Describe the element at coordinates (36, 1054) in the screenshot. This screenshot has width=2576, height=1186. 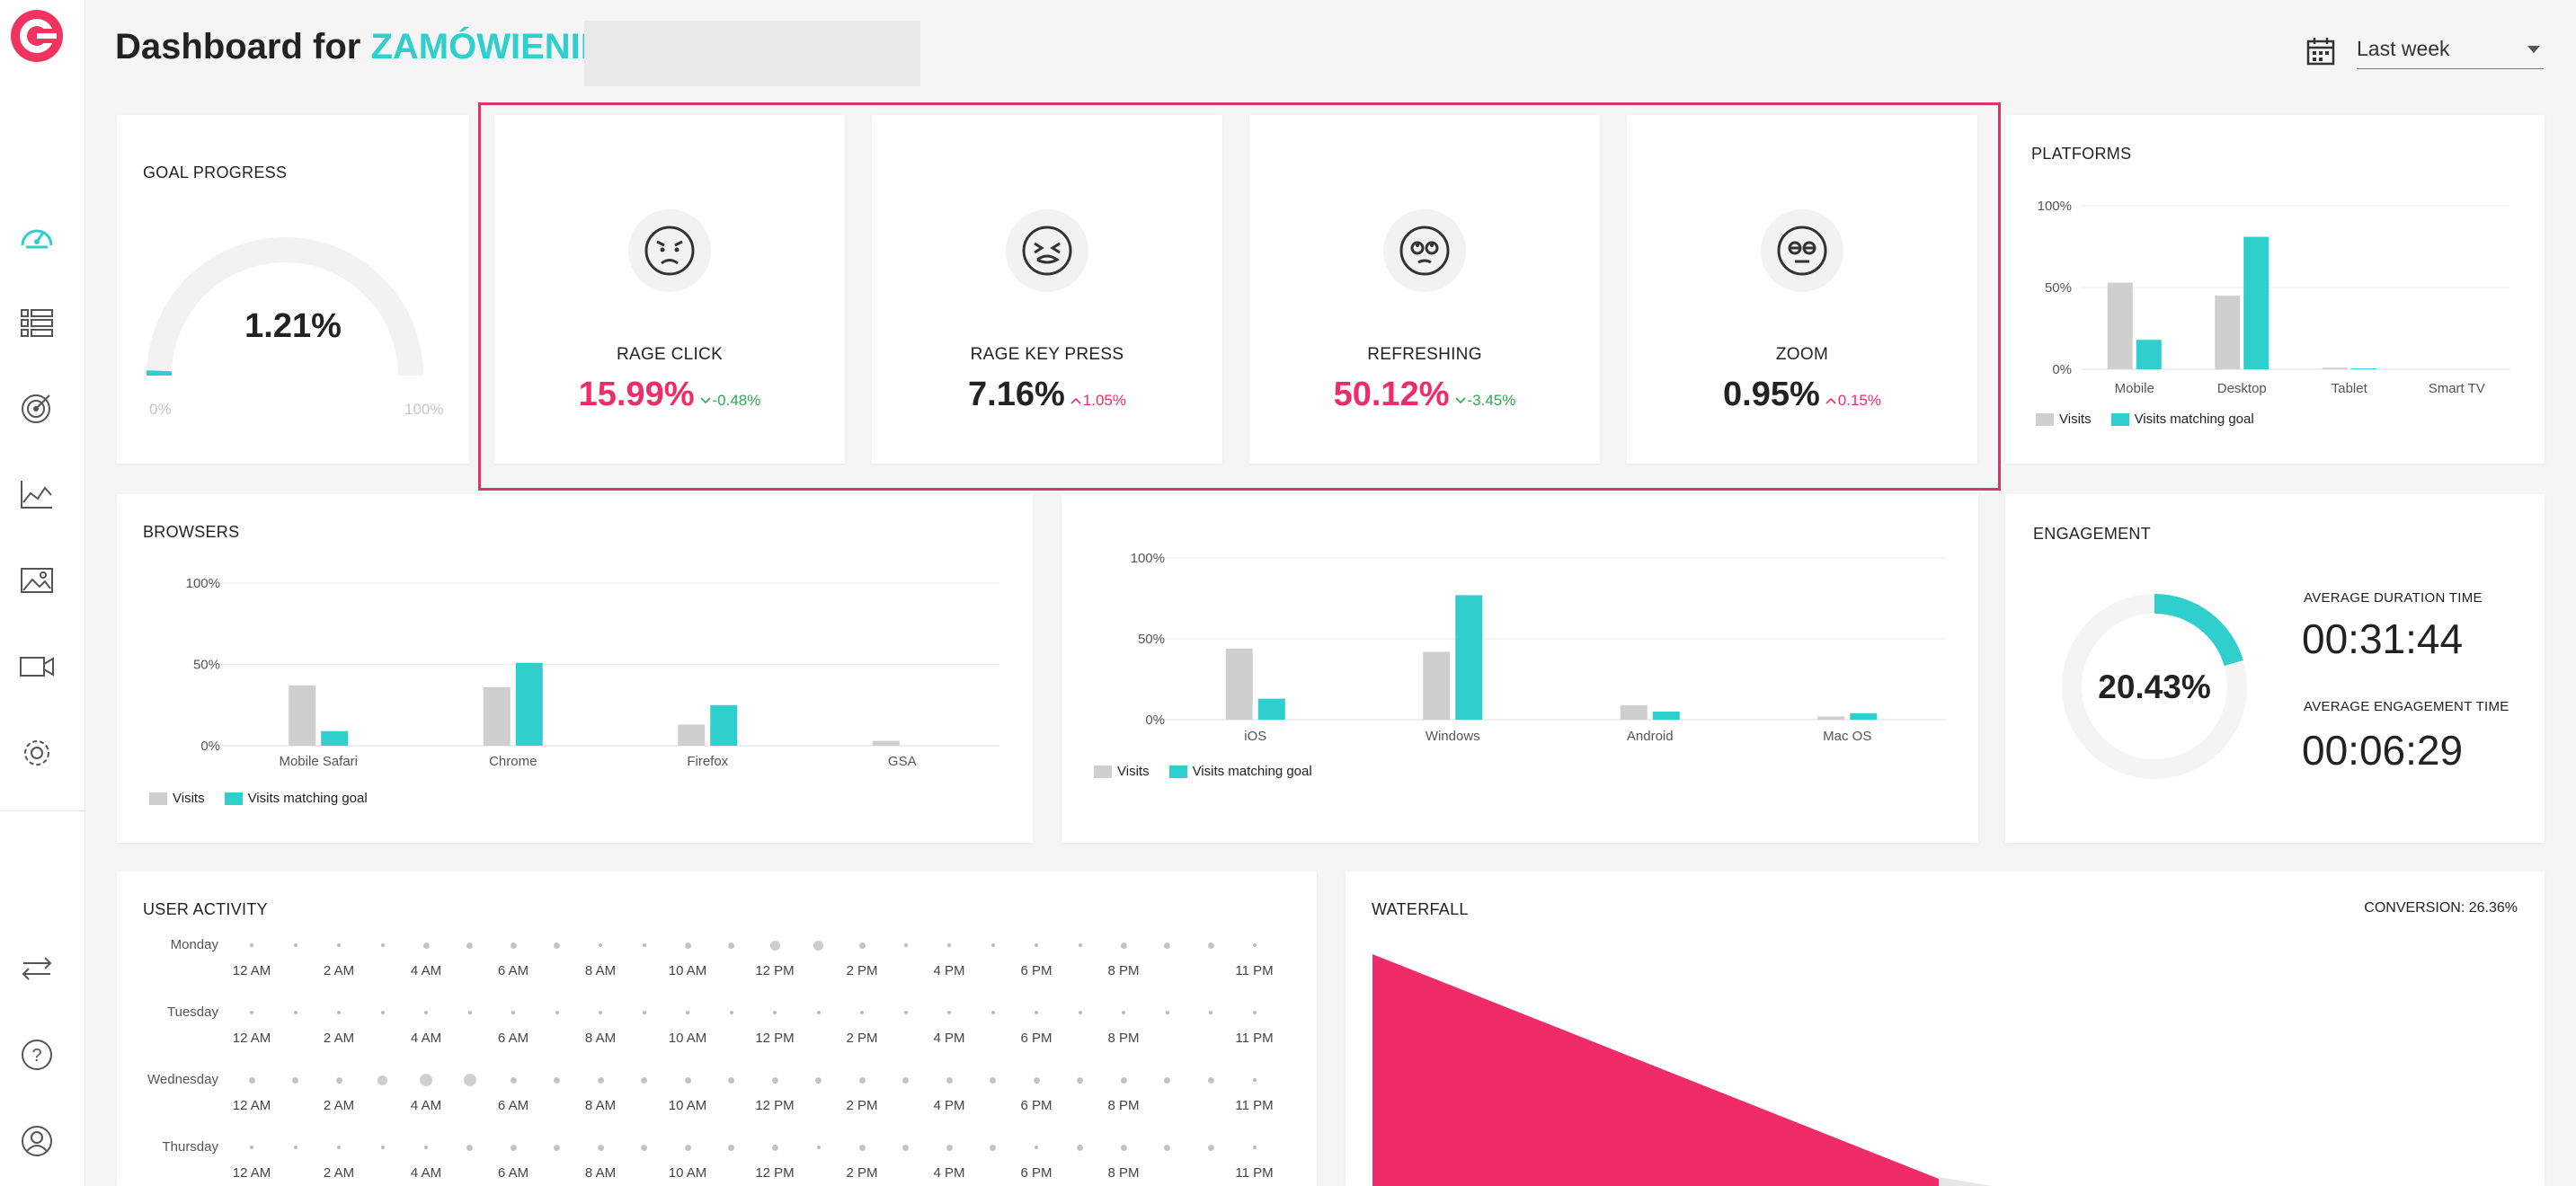
I see `help-icon: ?` at that location.